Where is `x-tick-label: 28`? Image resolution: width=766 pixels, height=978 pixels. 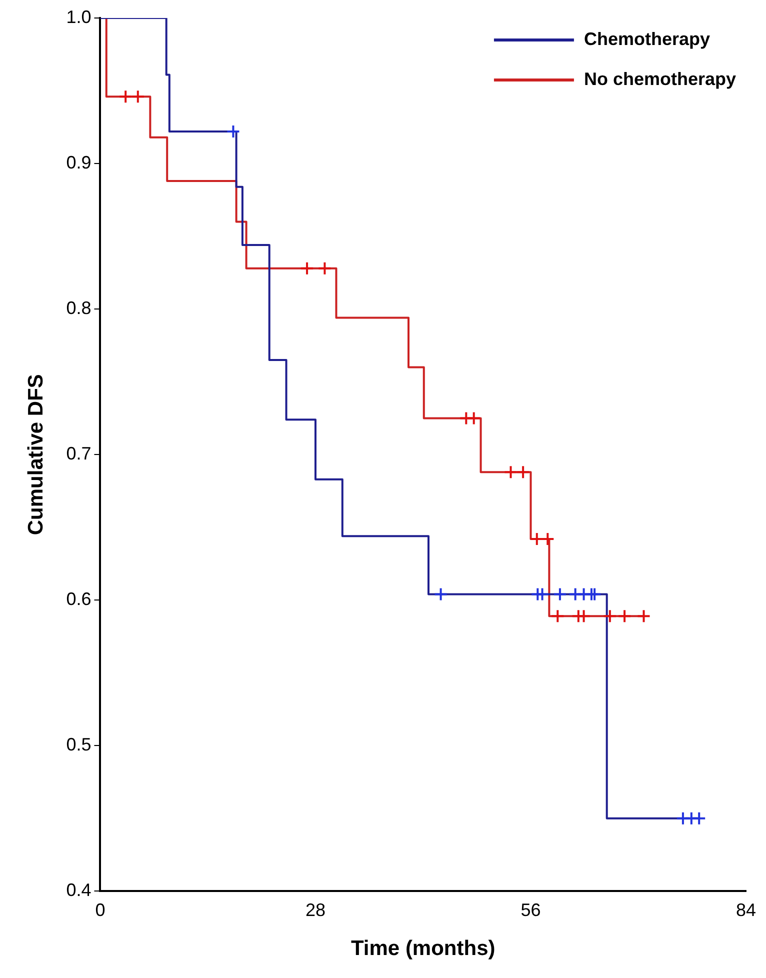
x-tick-label: 28 is located at coordinates (315, 910).